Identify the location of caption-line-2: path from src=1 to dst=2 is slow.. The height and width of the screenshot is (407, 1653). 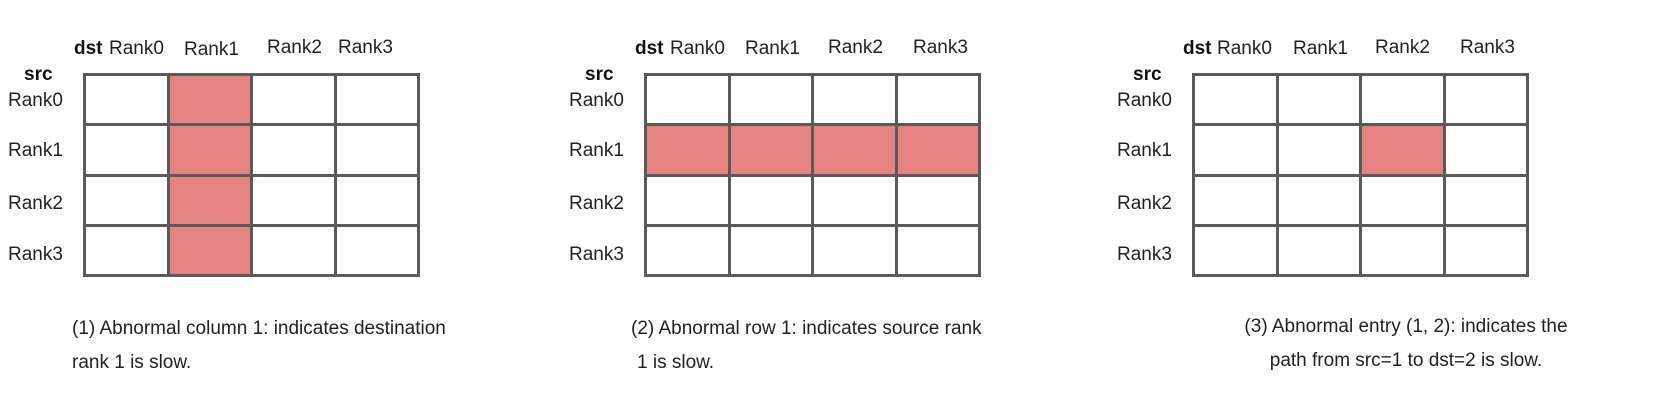
(1406, 360).